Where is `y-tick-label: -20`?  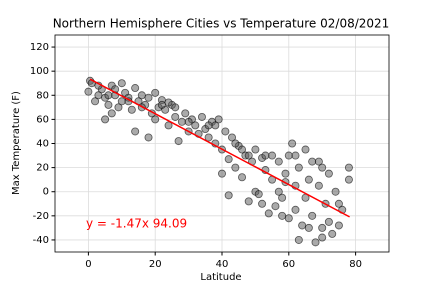 y-tick-label: -20 is located at coordinates (41, 216).